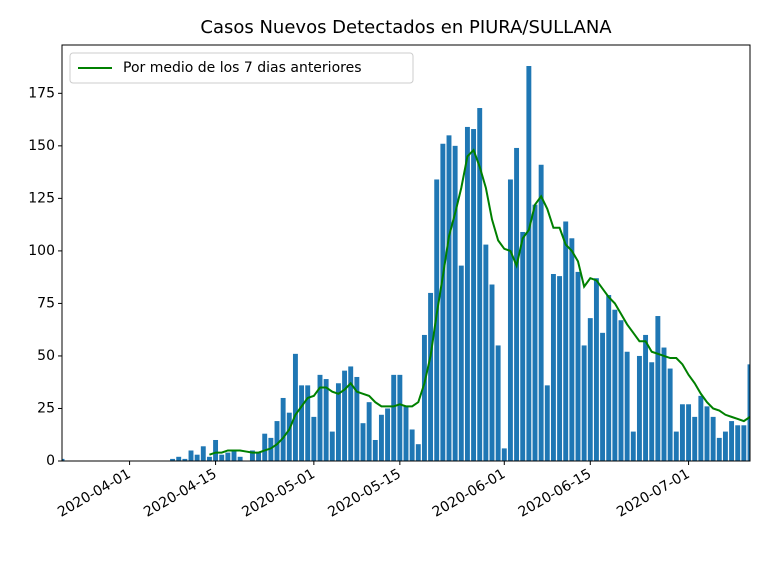 Image resolution: width=768 pixels, height=576 pixels. I want to click on chart-title: Casos Nuevos Detectados en PIURA/SULLANA, so click(406, 27).